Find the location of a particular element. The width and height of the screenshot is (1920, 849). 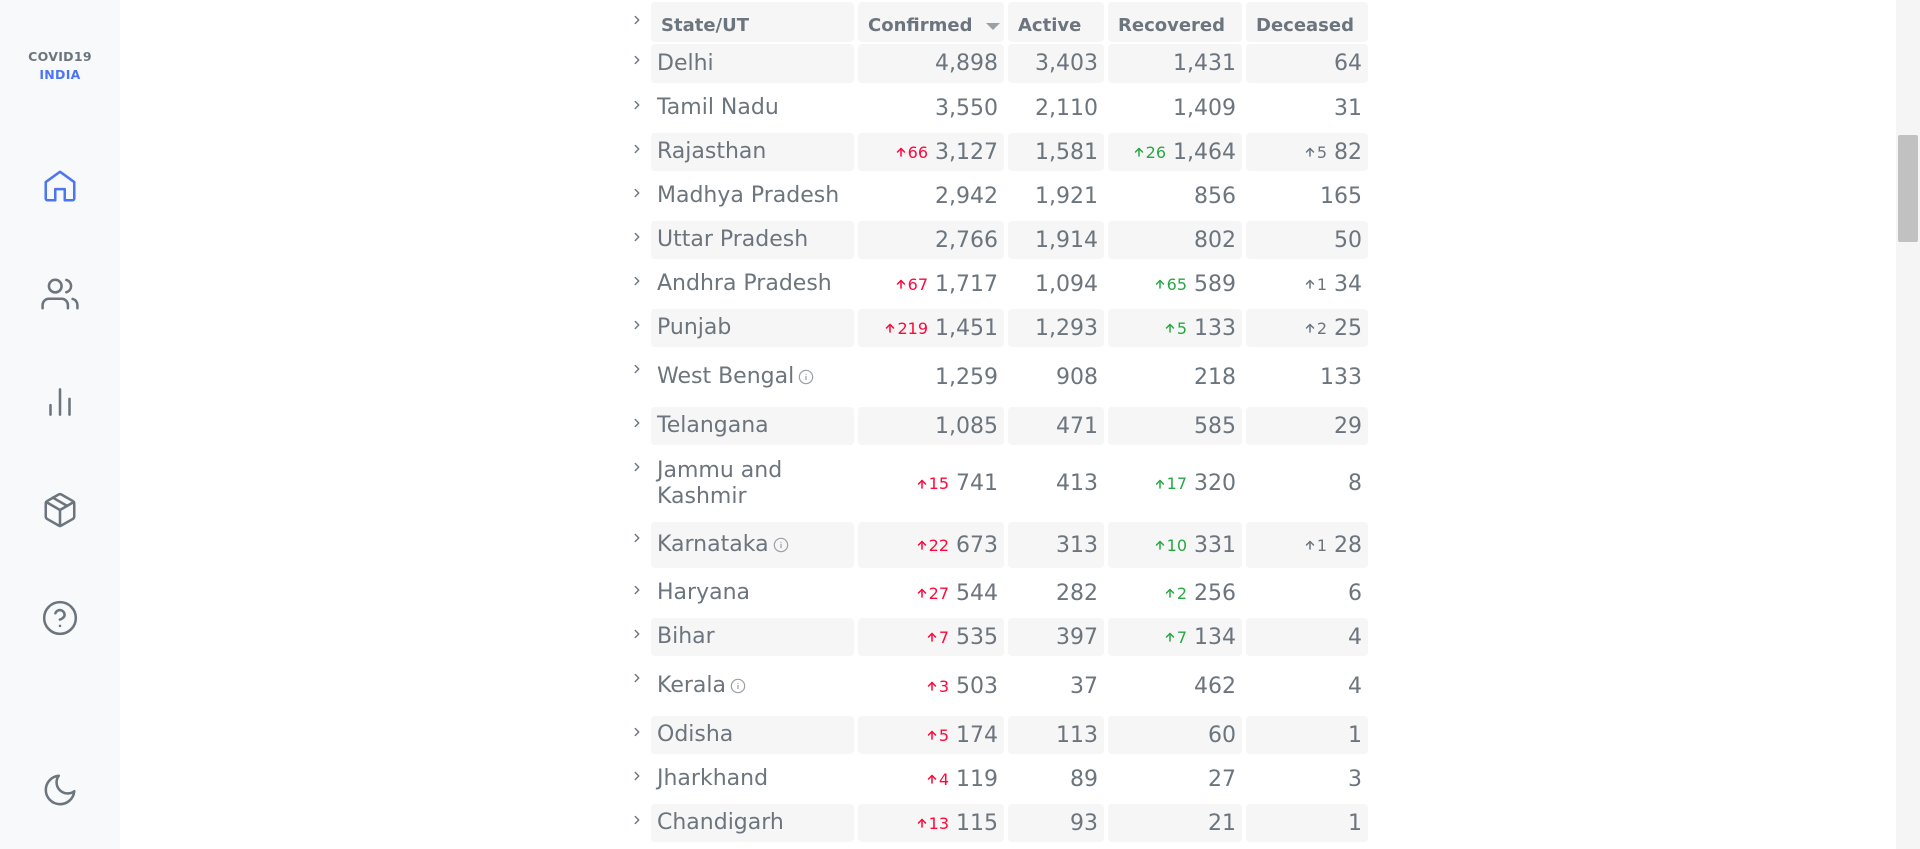

table-row: Jammu and Kashmir 15 741 413 17 320 8 is located at coordinates (996, 483).